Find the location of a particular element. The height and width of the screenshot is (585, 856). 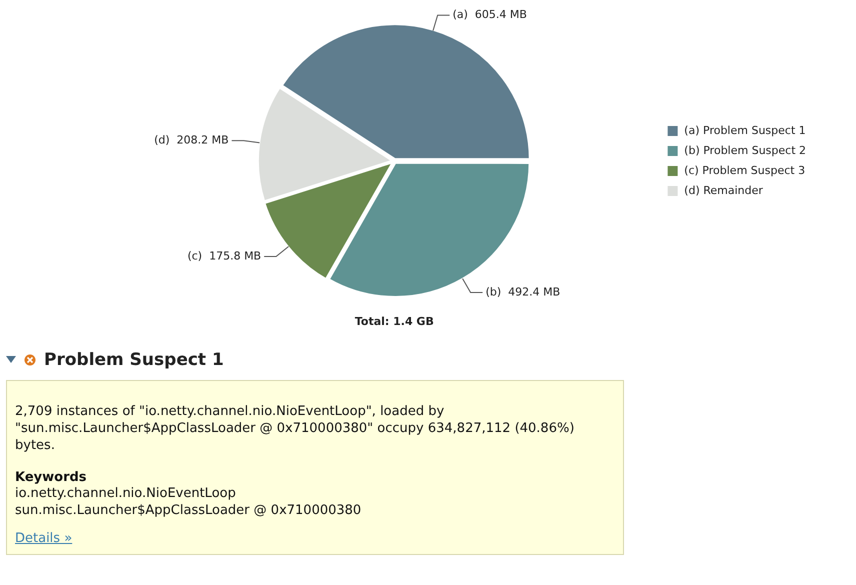

text: Details » is located at coordinates (43, 538).